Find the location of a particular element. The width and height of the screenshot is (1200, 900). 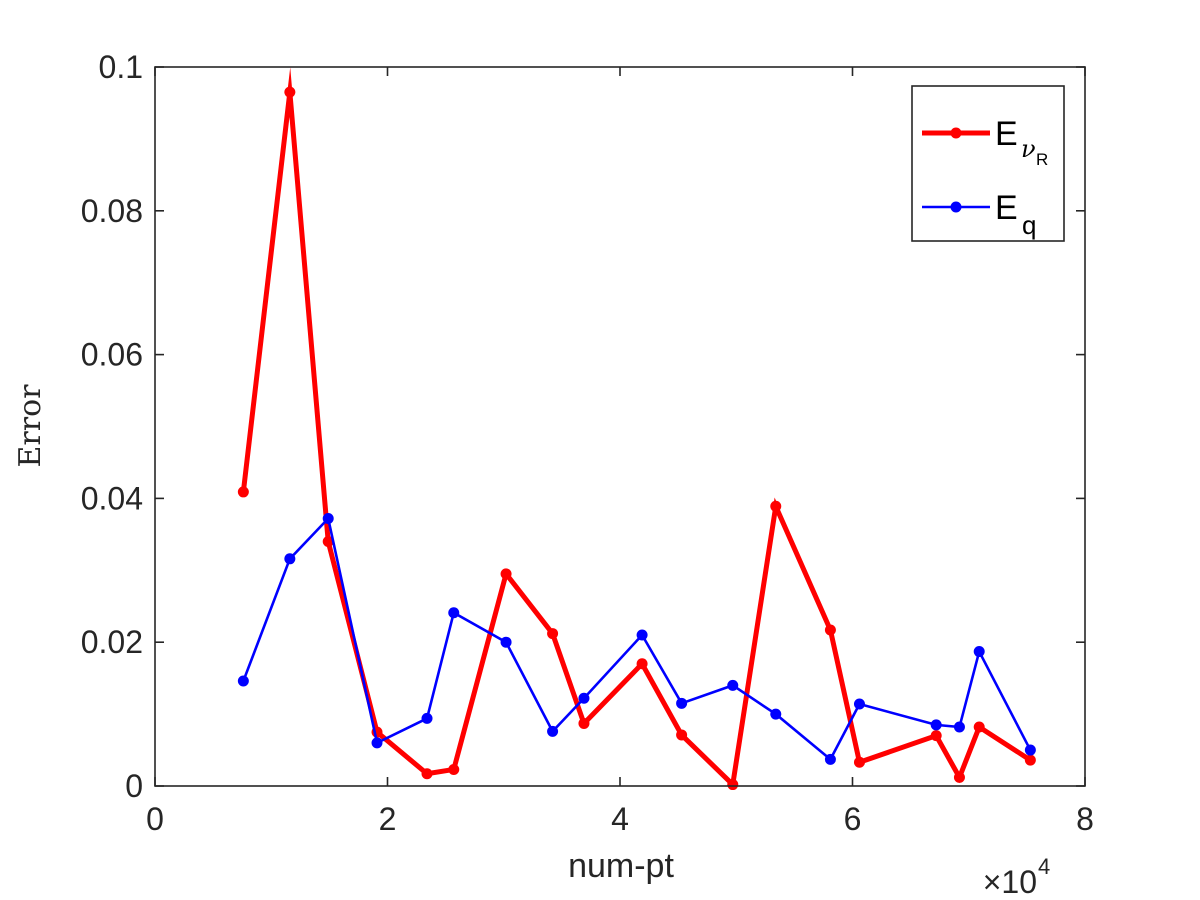

x-tick-label: 4 is located at coordinates (620, 819).